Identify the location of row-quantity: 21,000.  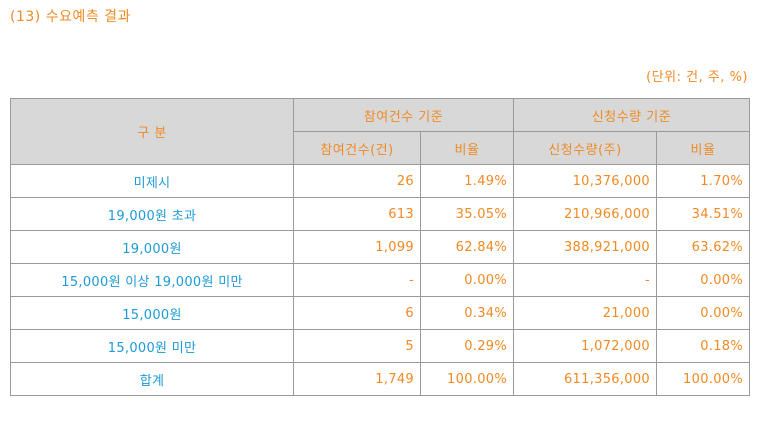
(585, 313).